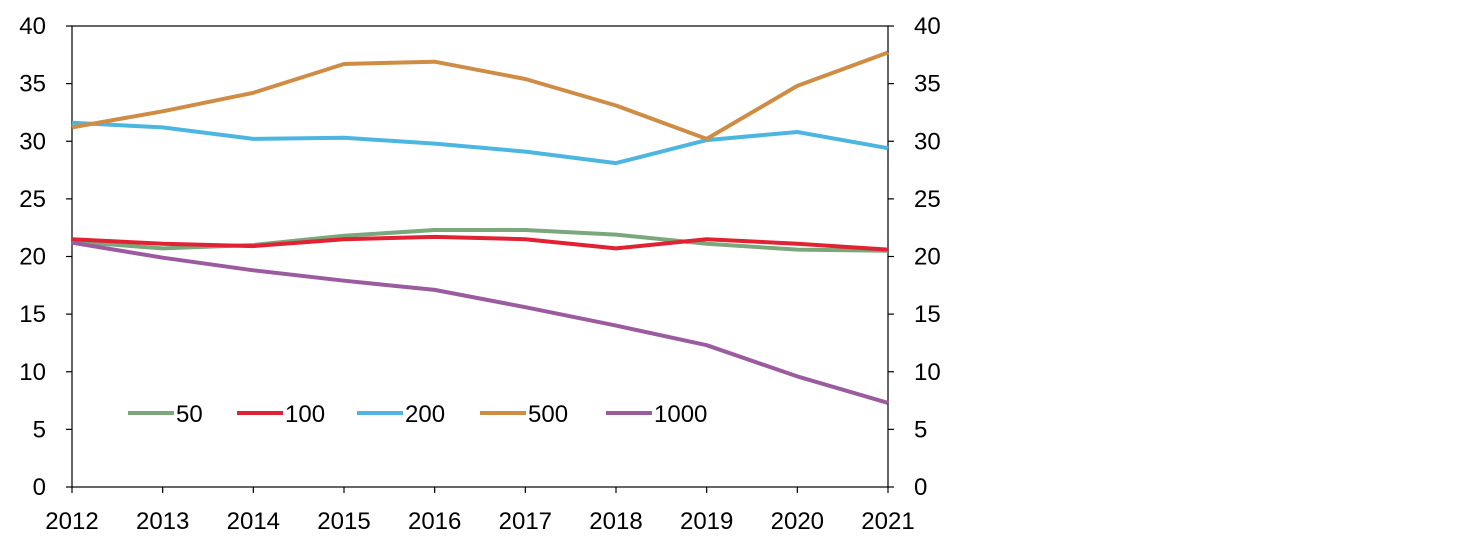 The height and width of the screenshot is (550, 1458). What do you see at coordinates (525, 521) in the screenshot?
I see `x-tick-label: 2017` at bounding box center [525, 521].